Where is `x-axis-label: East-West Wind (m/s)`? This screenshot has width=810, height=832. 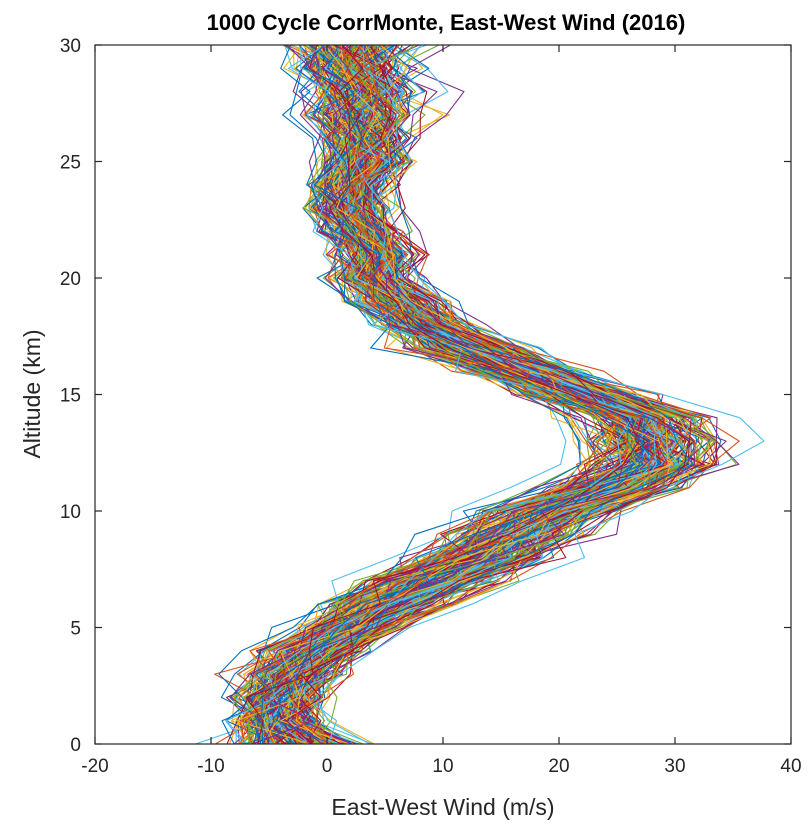
x-axis-label: East-West Wind (m/s) is located at coordinates (442, 807).